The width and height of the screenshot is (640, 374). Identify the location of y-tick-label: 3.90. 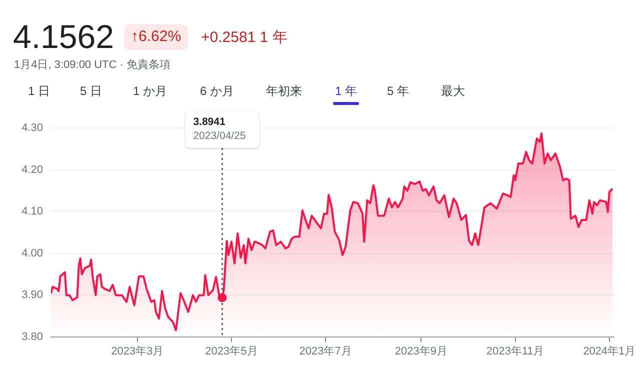
(32, 295).